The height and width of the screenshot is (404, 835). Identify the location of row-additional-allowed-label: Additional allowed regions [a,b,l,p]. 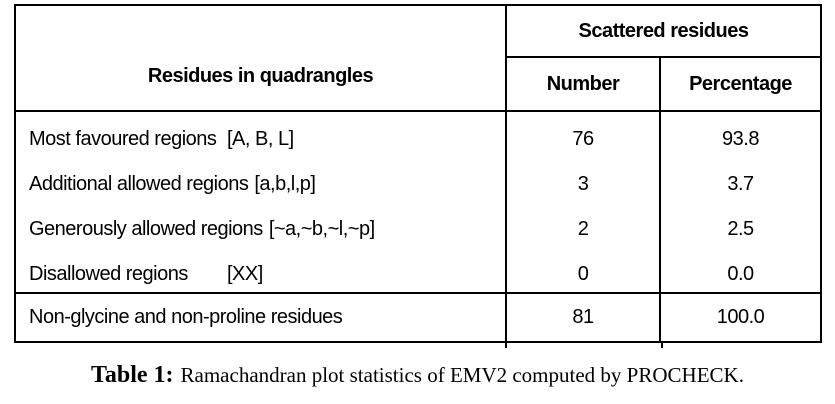
(261, 179).